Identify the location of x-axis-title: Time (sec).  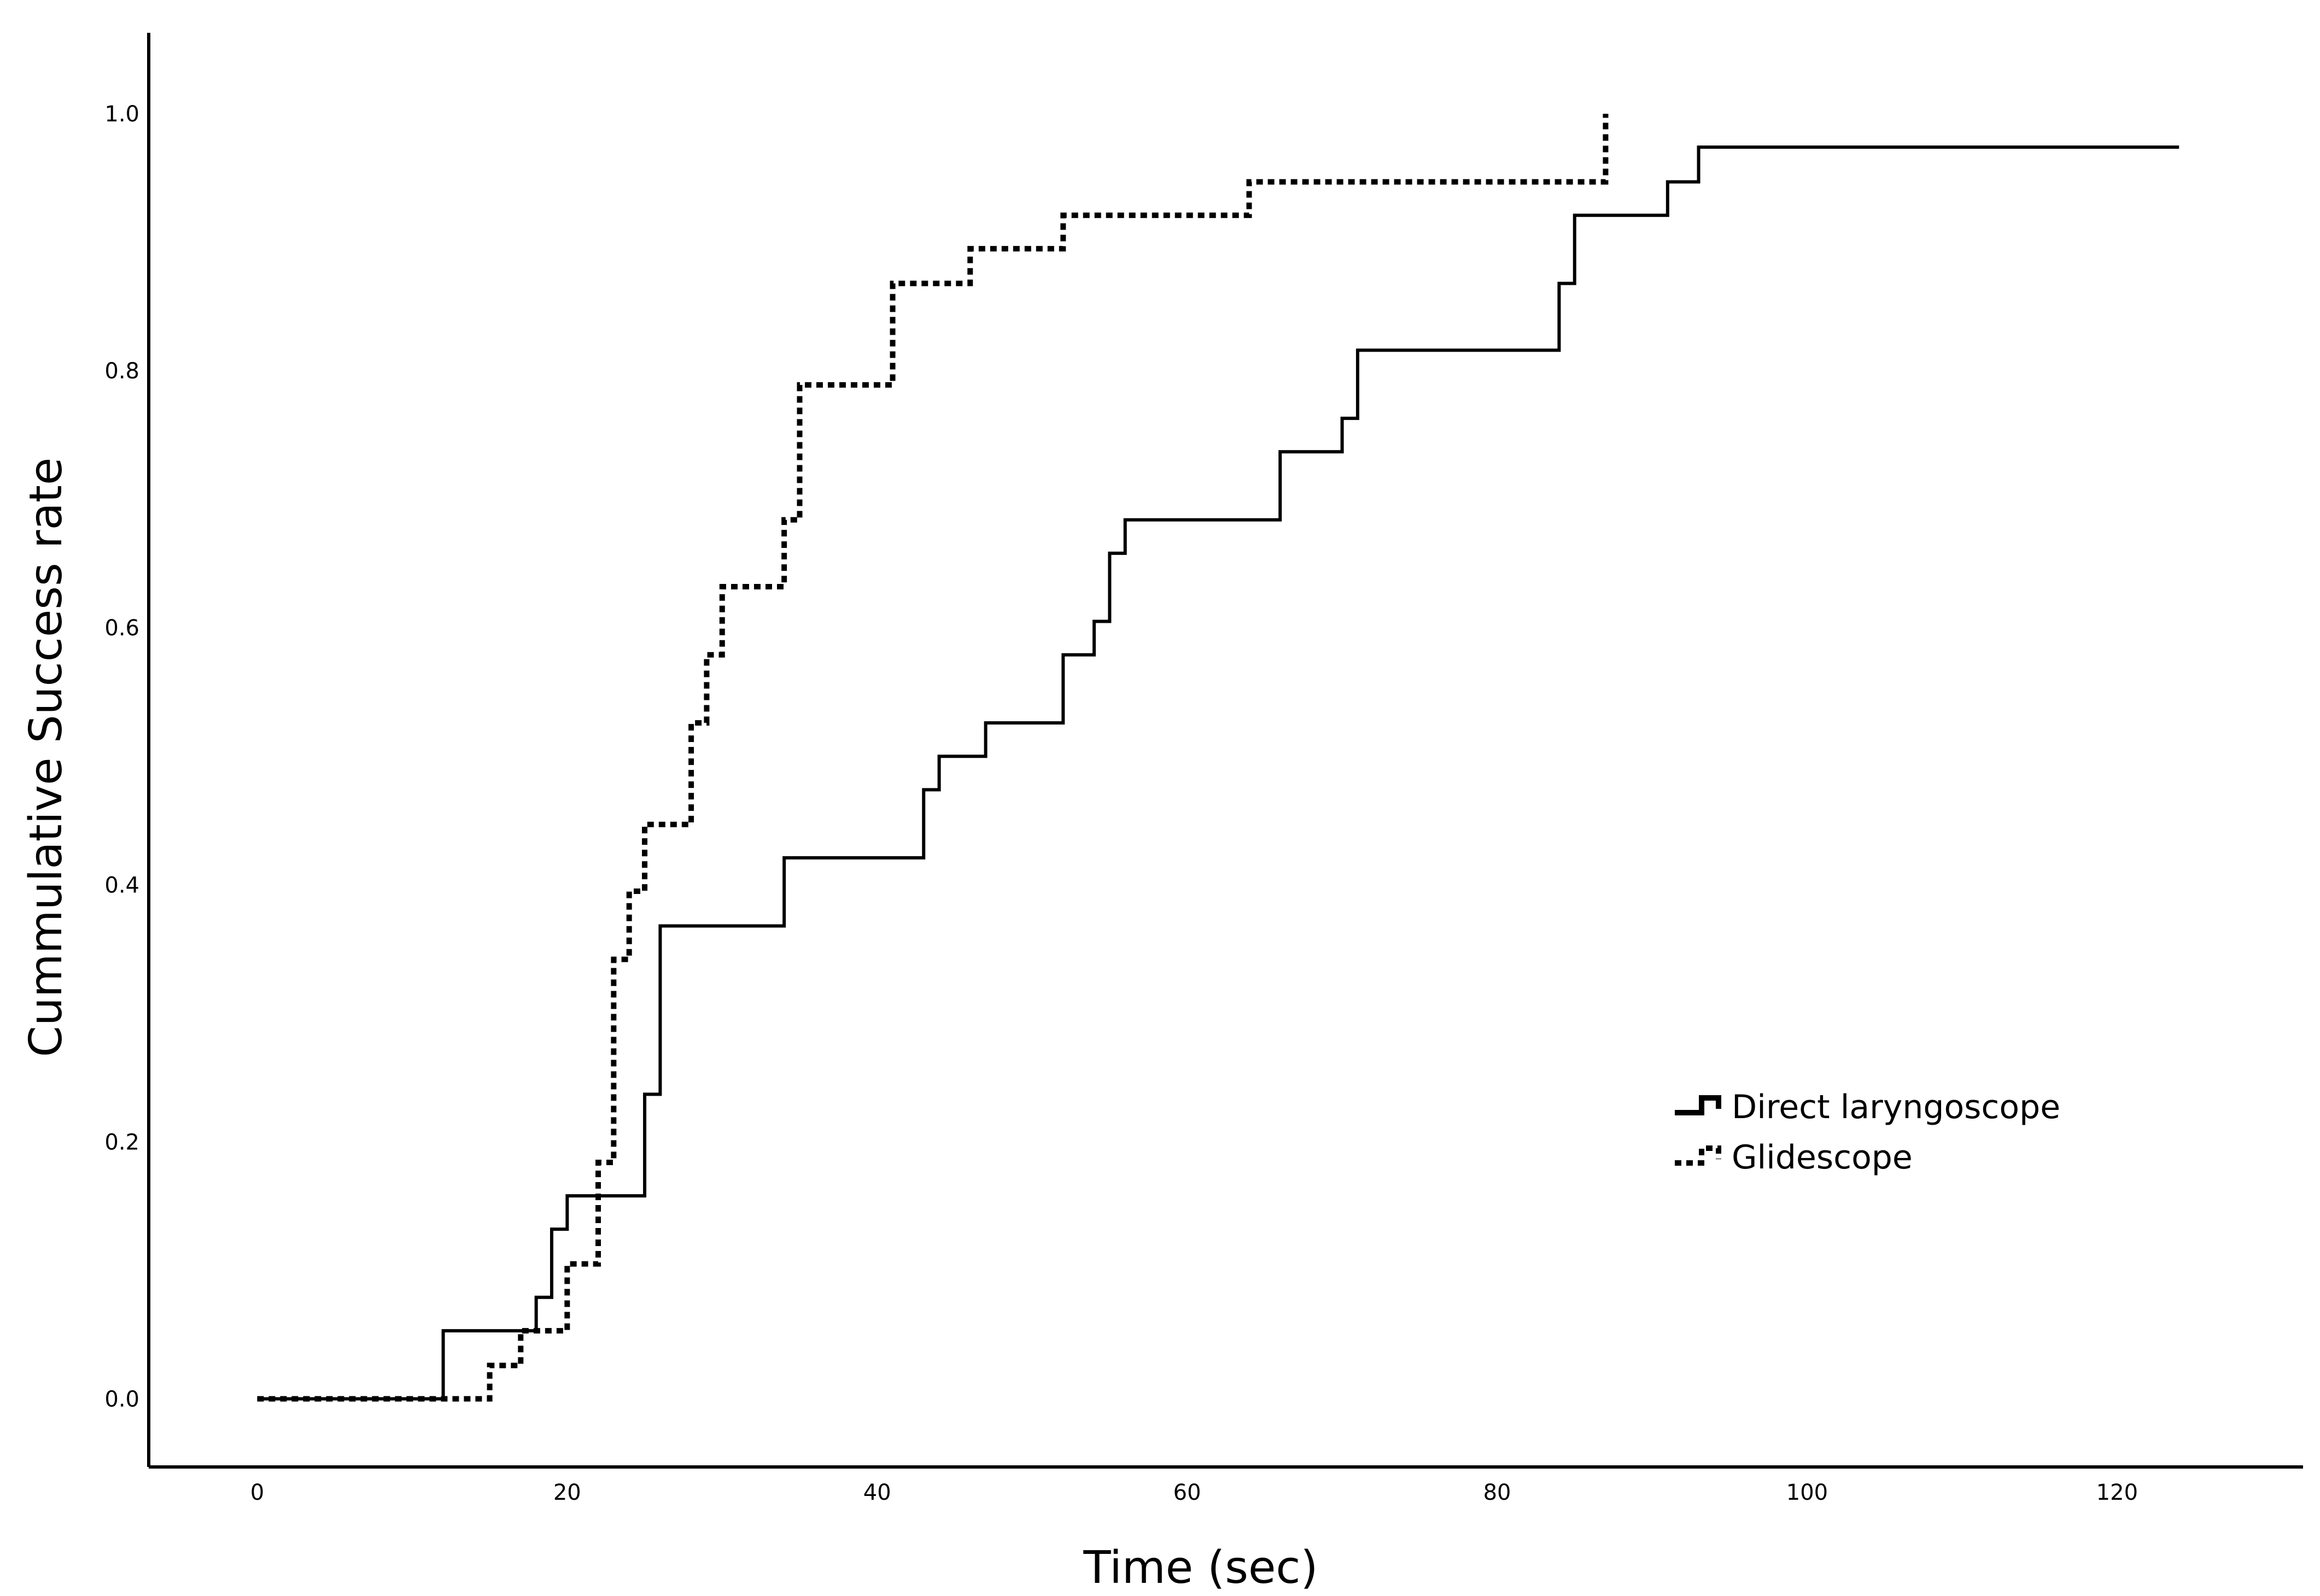
(1200, 1568).